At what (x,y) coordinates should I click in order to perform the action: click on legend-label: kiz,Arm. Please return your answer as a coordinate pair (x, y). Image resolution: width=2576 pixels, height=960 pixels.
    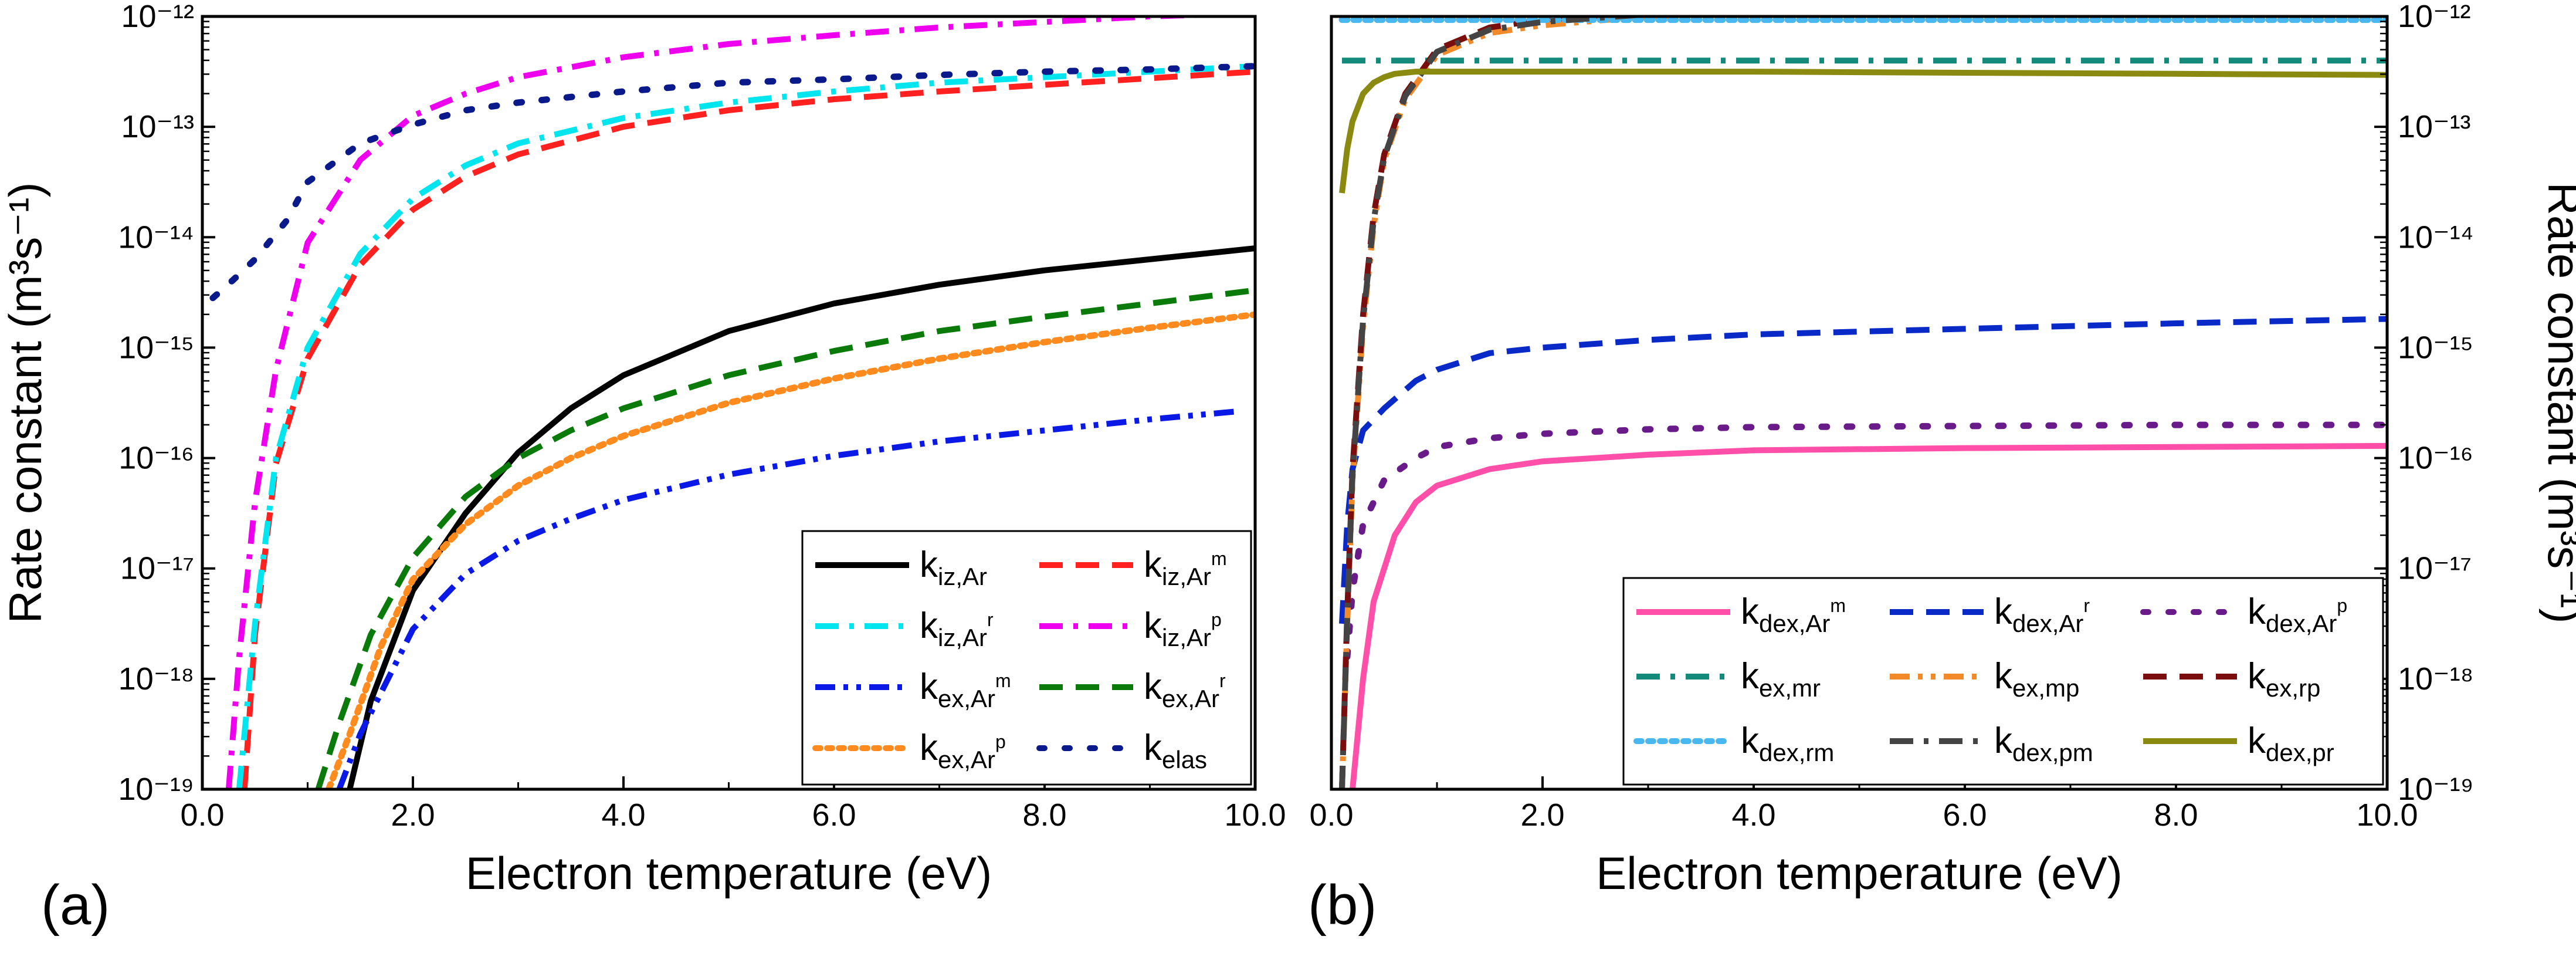
    Looking at the image, I should click on (1186, 567).